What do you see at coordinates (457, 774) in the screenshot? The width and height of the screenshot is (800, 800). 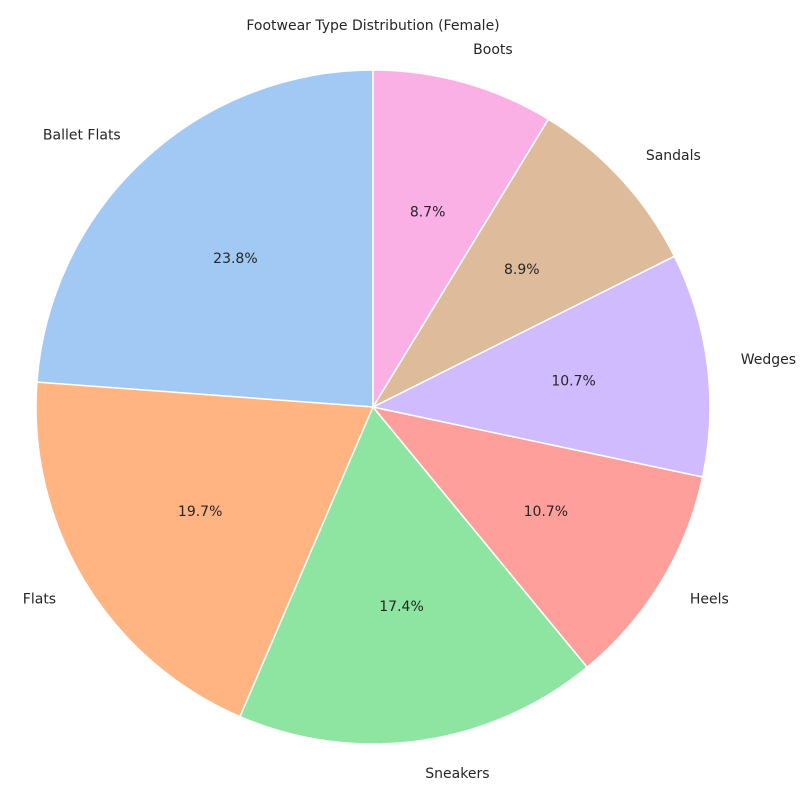 I see `slice-label-sneakers: Sneakers` at bounding box center [457, 774].